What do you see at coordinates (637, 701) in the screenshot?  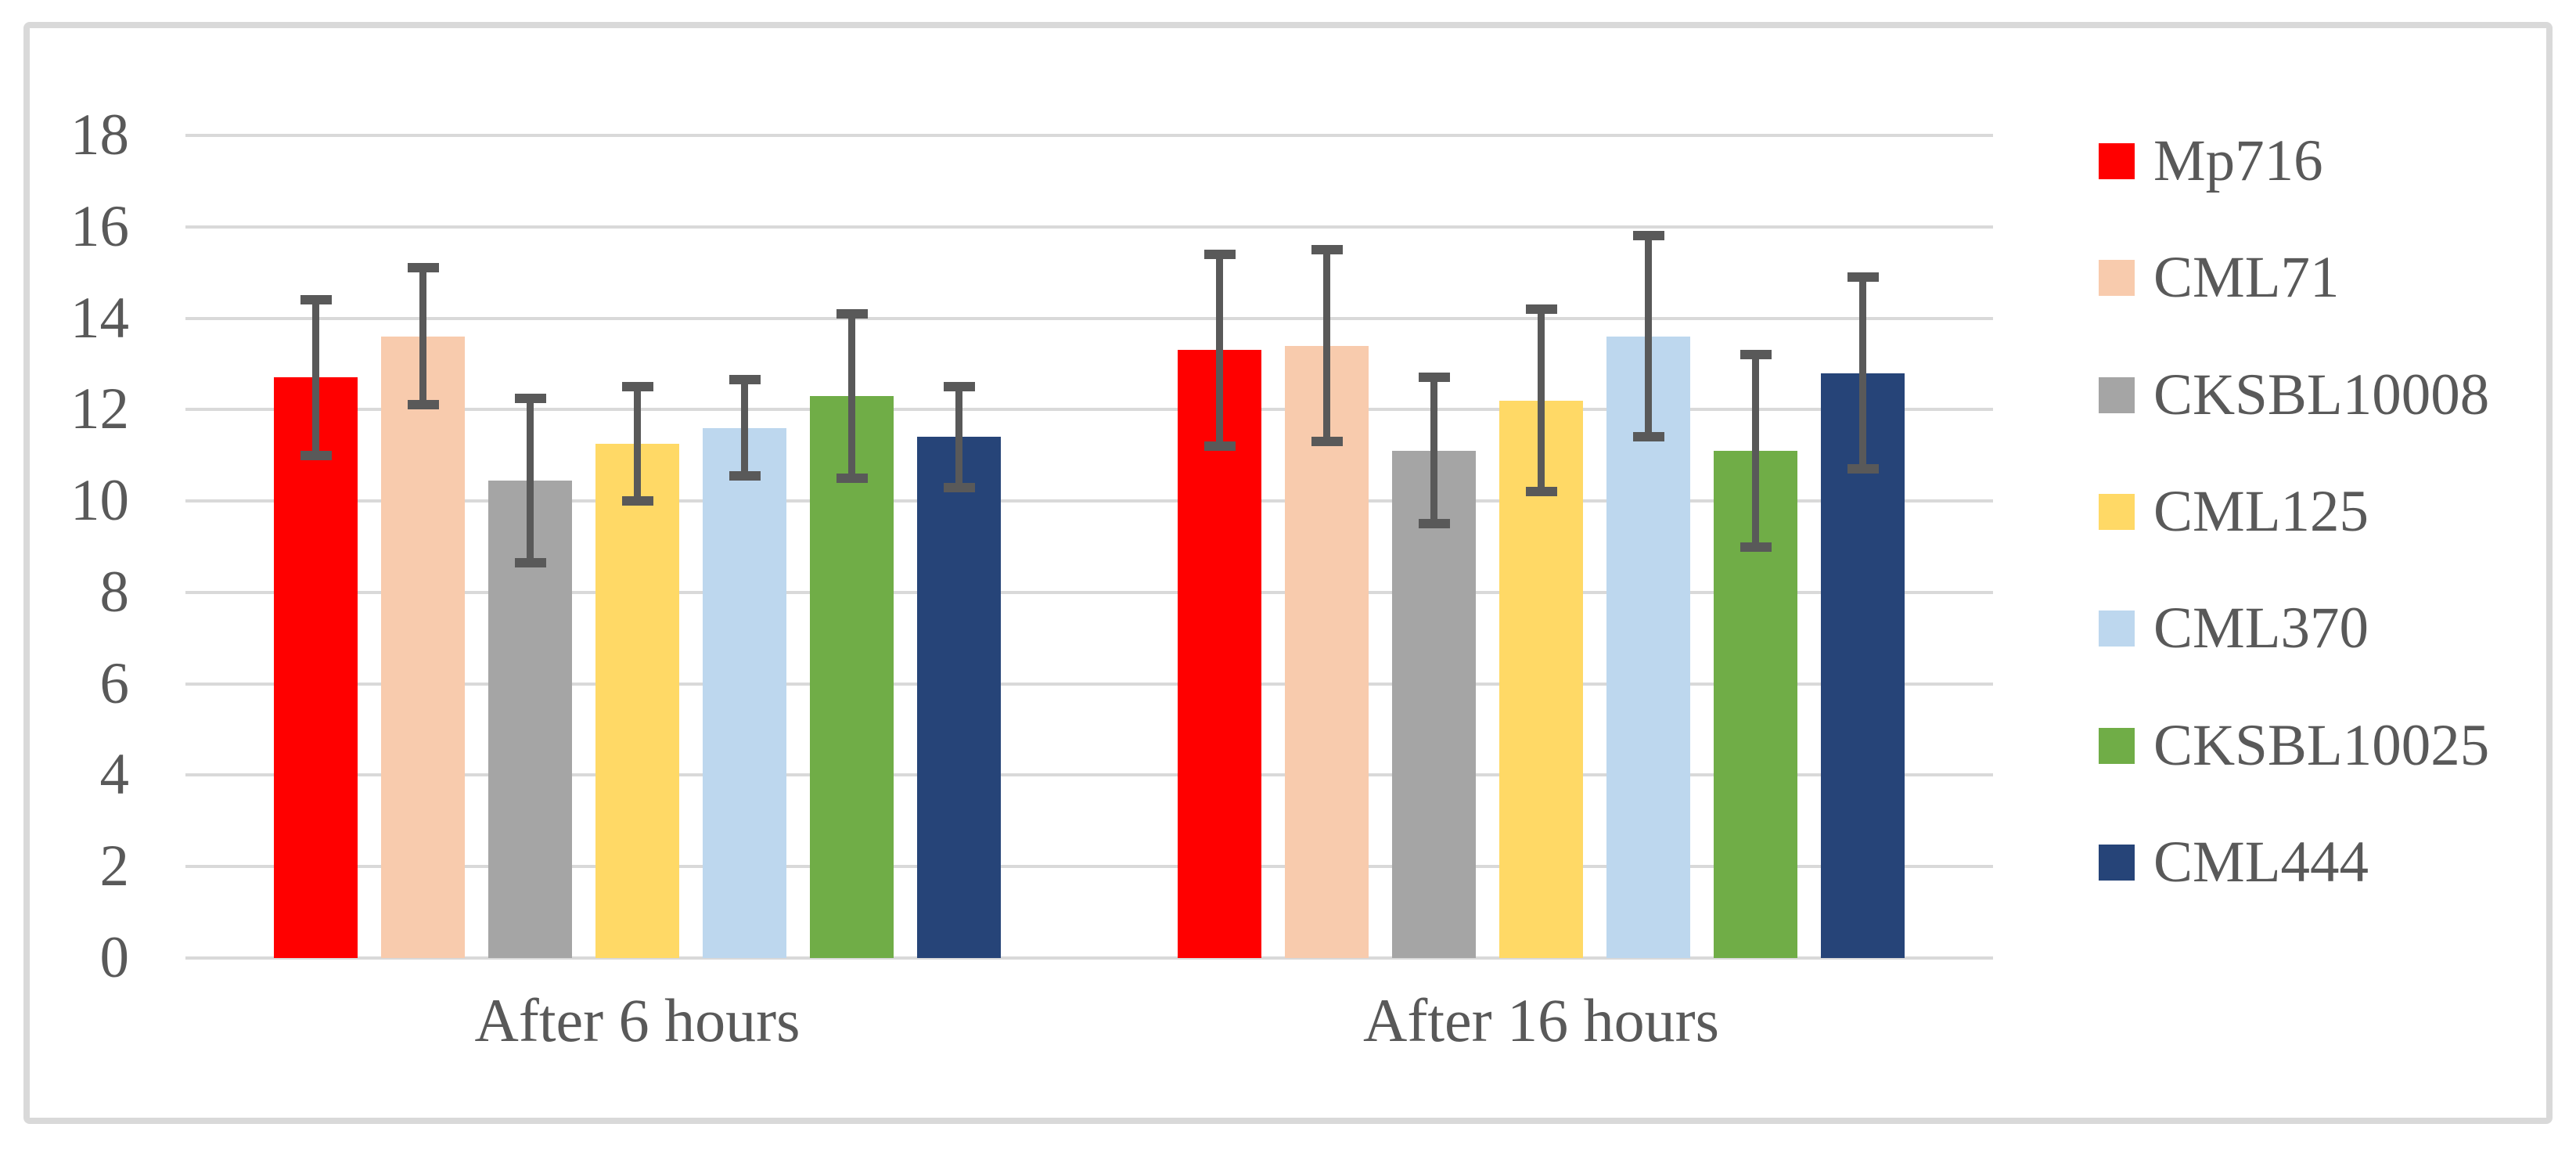 I see `bar-cml125-group1` at bounding box center [637, 701].